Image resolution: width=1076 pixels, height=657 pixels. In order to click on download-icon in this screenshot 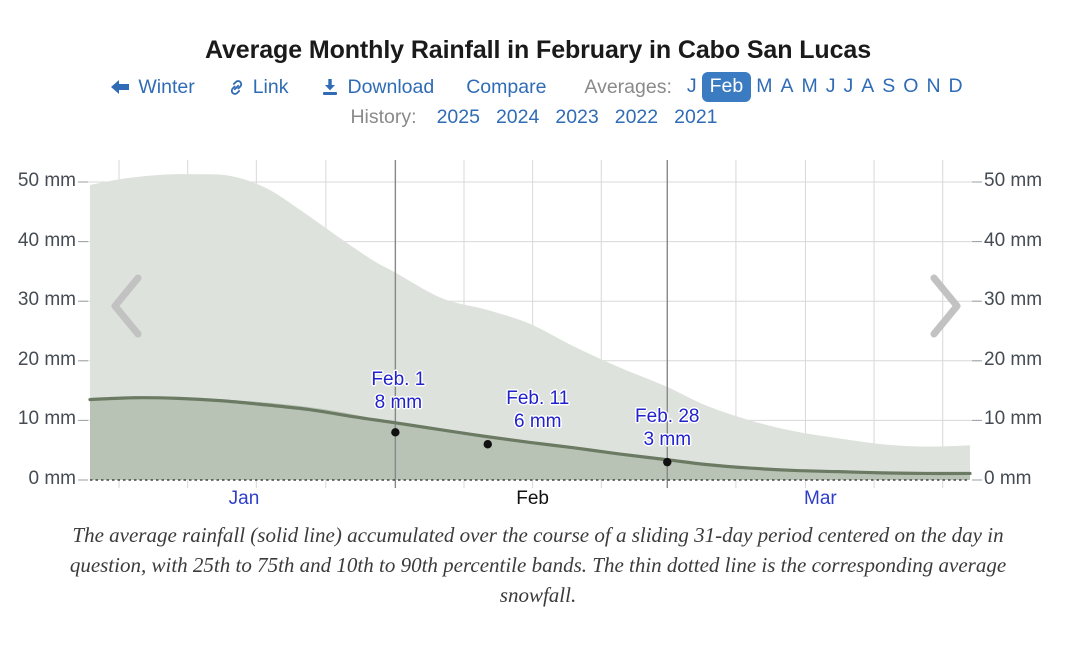, I will do `click(330, 87)`.